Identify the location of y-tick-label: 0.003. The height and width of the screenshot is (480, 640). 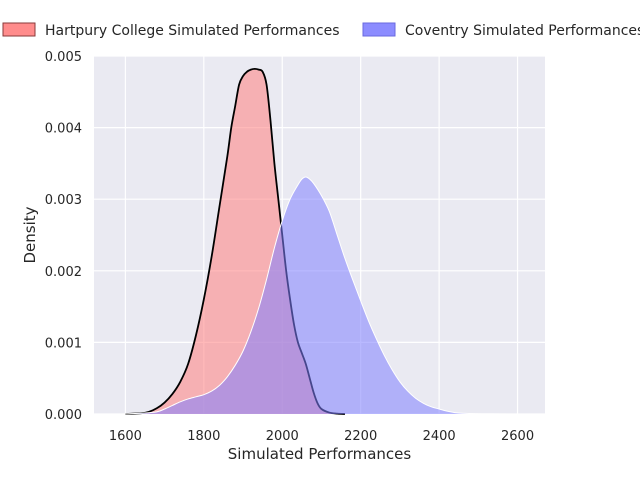
(63, 200).